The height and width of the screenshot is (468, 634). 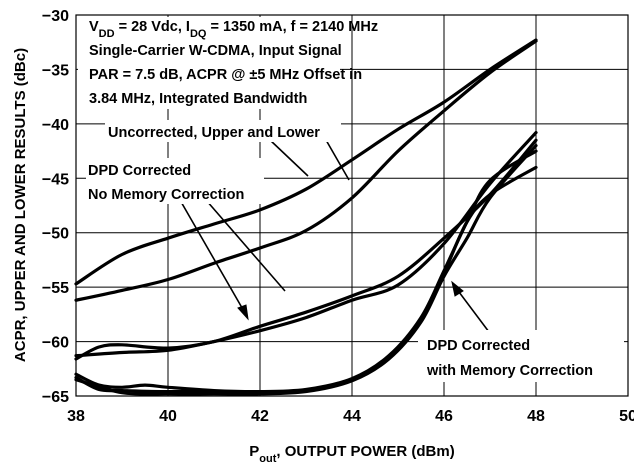 I want to click on y-tick-labels: −30 −35 −40 −45 −50 −55 −60 −65, so click(x=55, y=207).